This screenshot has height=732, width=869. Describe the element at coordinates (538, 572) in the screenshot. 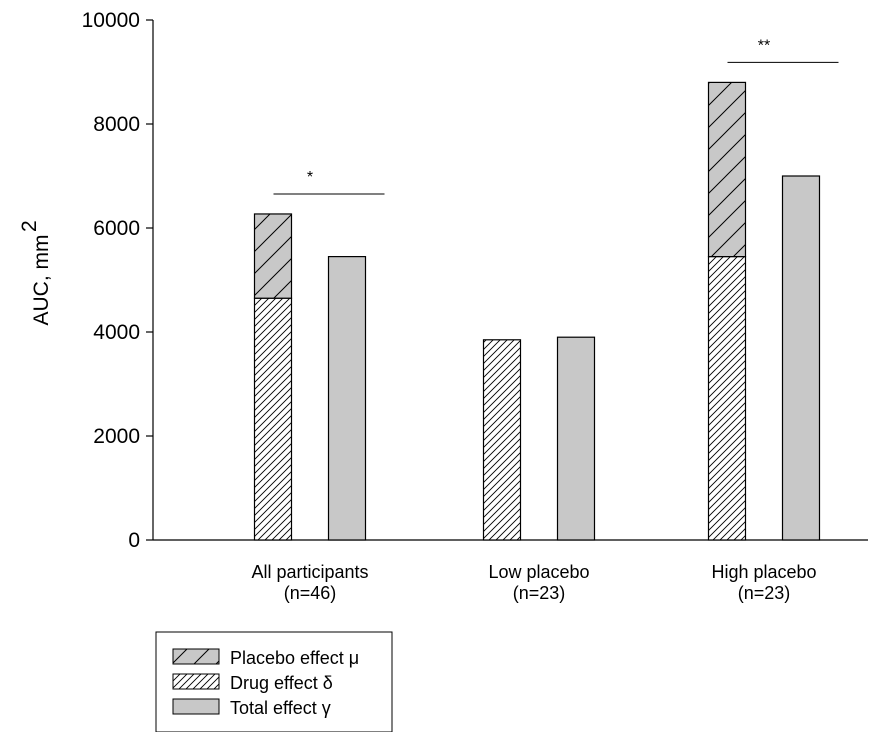

I see `x-tick-label: Low placebo` at that location.